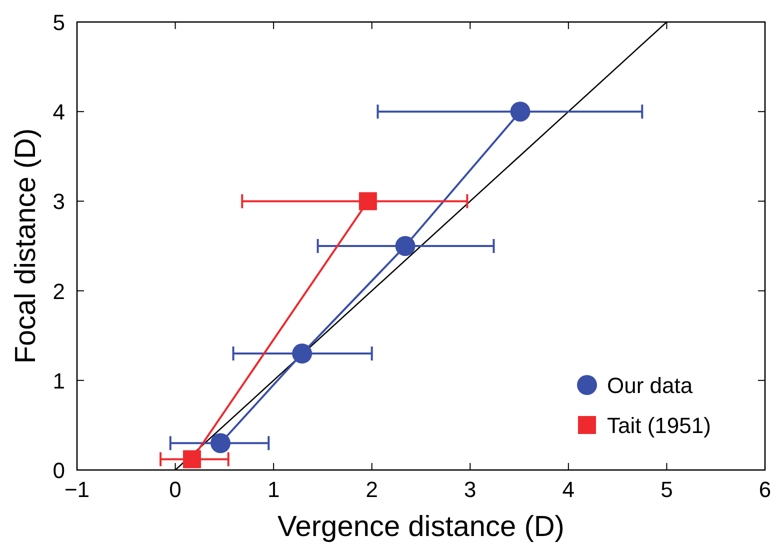 The width and height of the screenshot is (778, 549). I want to click on y-tick-label: 1, so click(58, 381).